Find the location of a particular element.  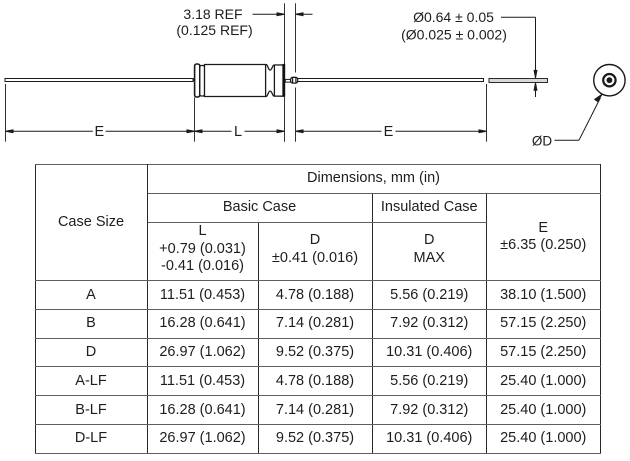

svg-text: Ø0.64 ± 0.05 is located at coordinates (453, 17).